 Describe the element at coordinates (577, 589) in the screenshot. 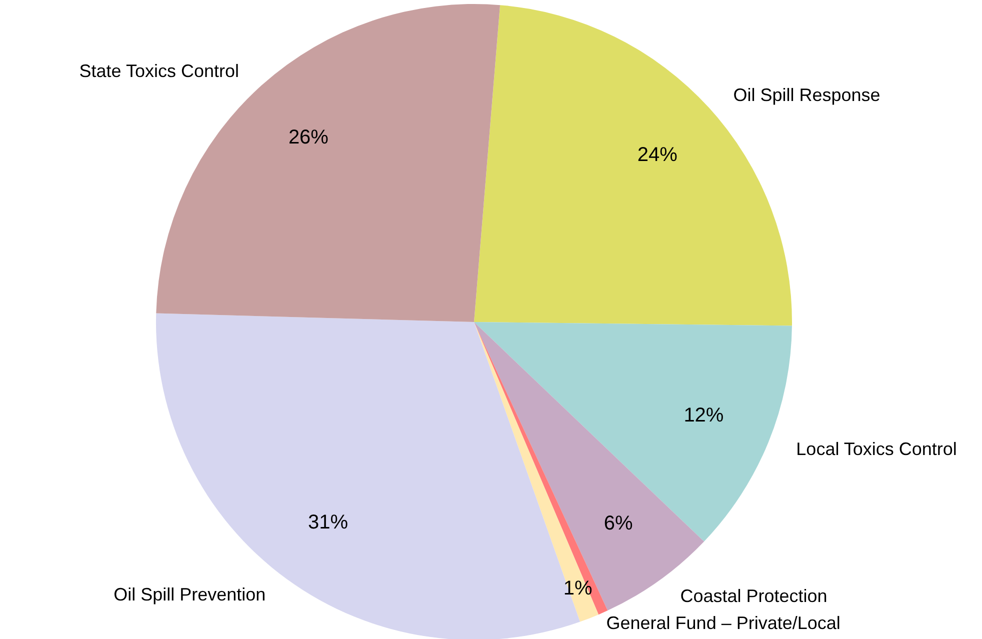

I see `data-label: 1%` at that location.